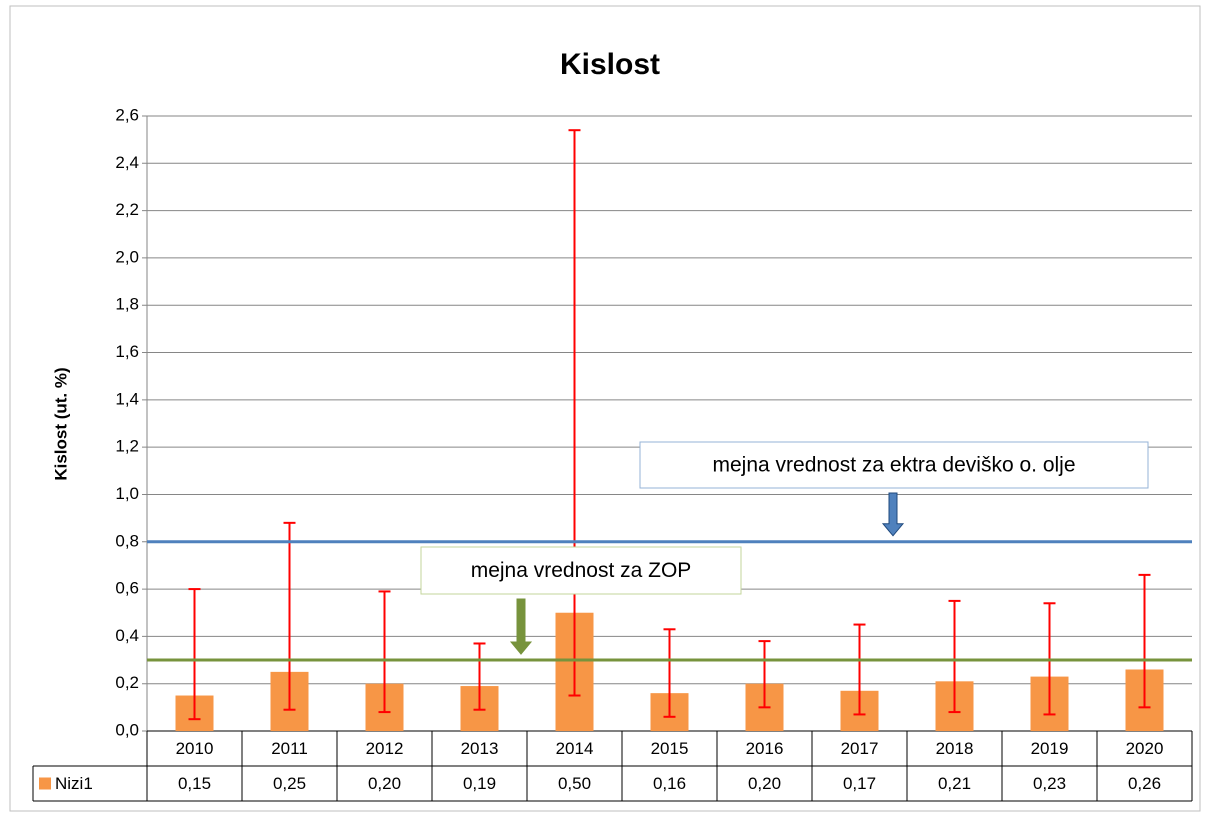  Describe the element at coordinates (127, 398) in the screenshot. I see `y-tick-label: 1,4` at that location.